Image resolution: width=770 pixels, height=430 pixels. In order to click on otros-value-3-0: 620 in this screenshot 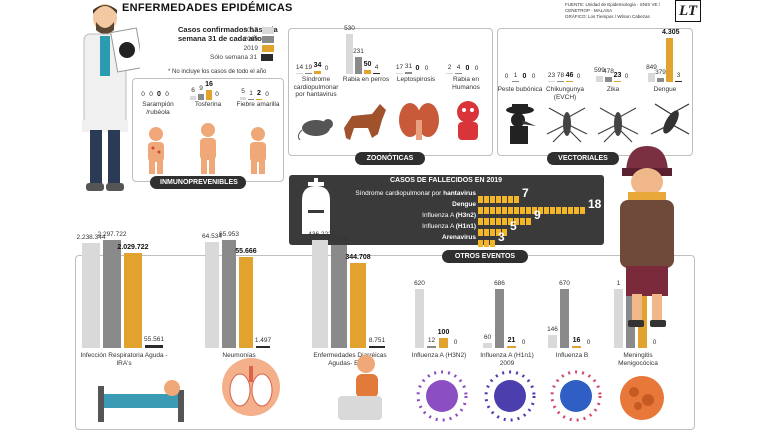, I will do `click(419, 283)`.